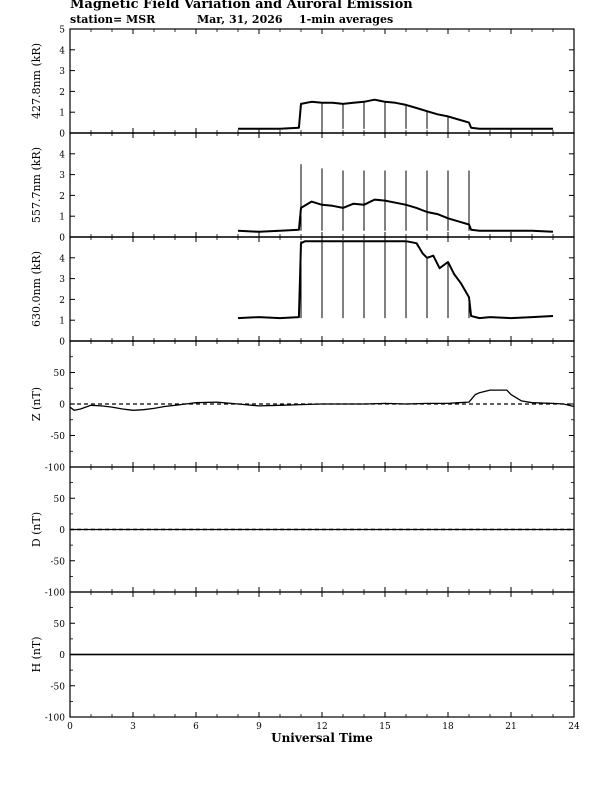  Describe the element at coordinates (62, 31) in the screenshot. I see `panel-0-ytick-label-5: 5` at that location.